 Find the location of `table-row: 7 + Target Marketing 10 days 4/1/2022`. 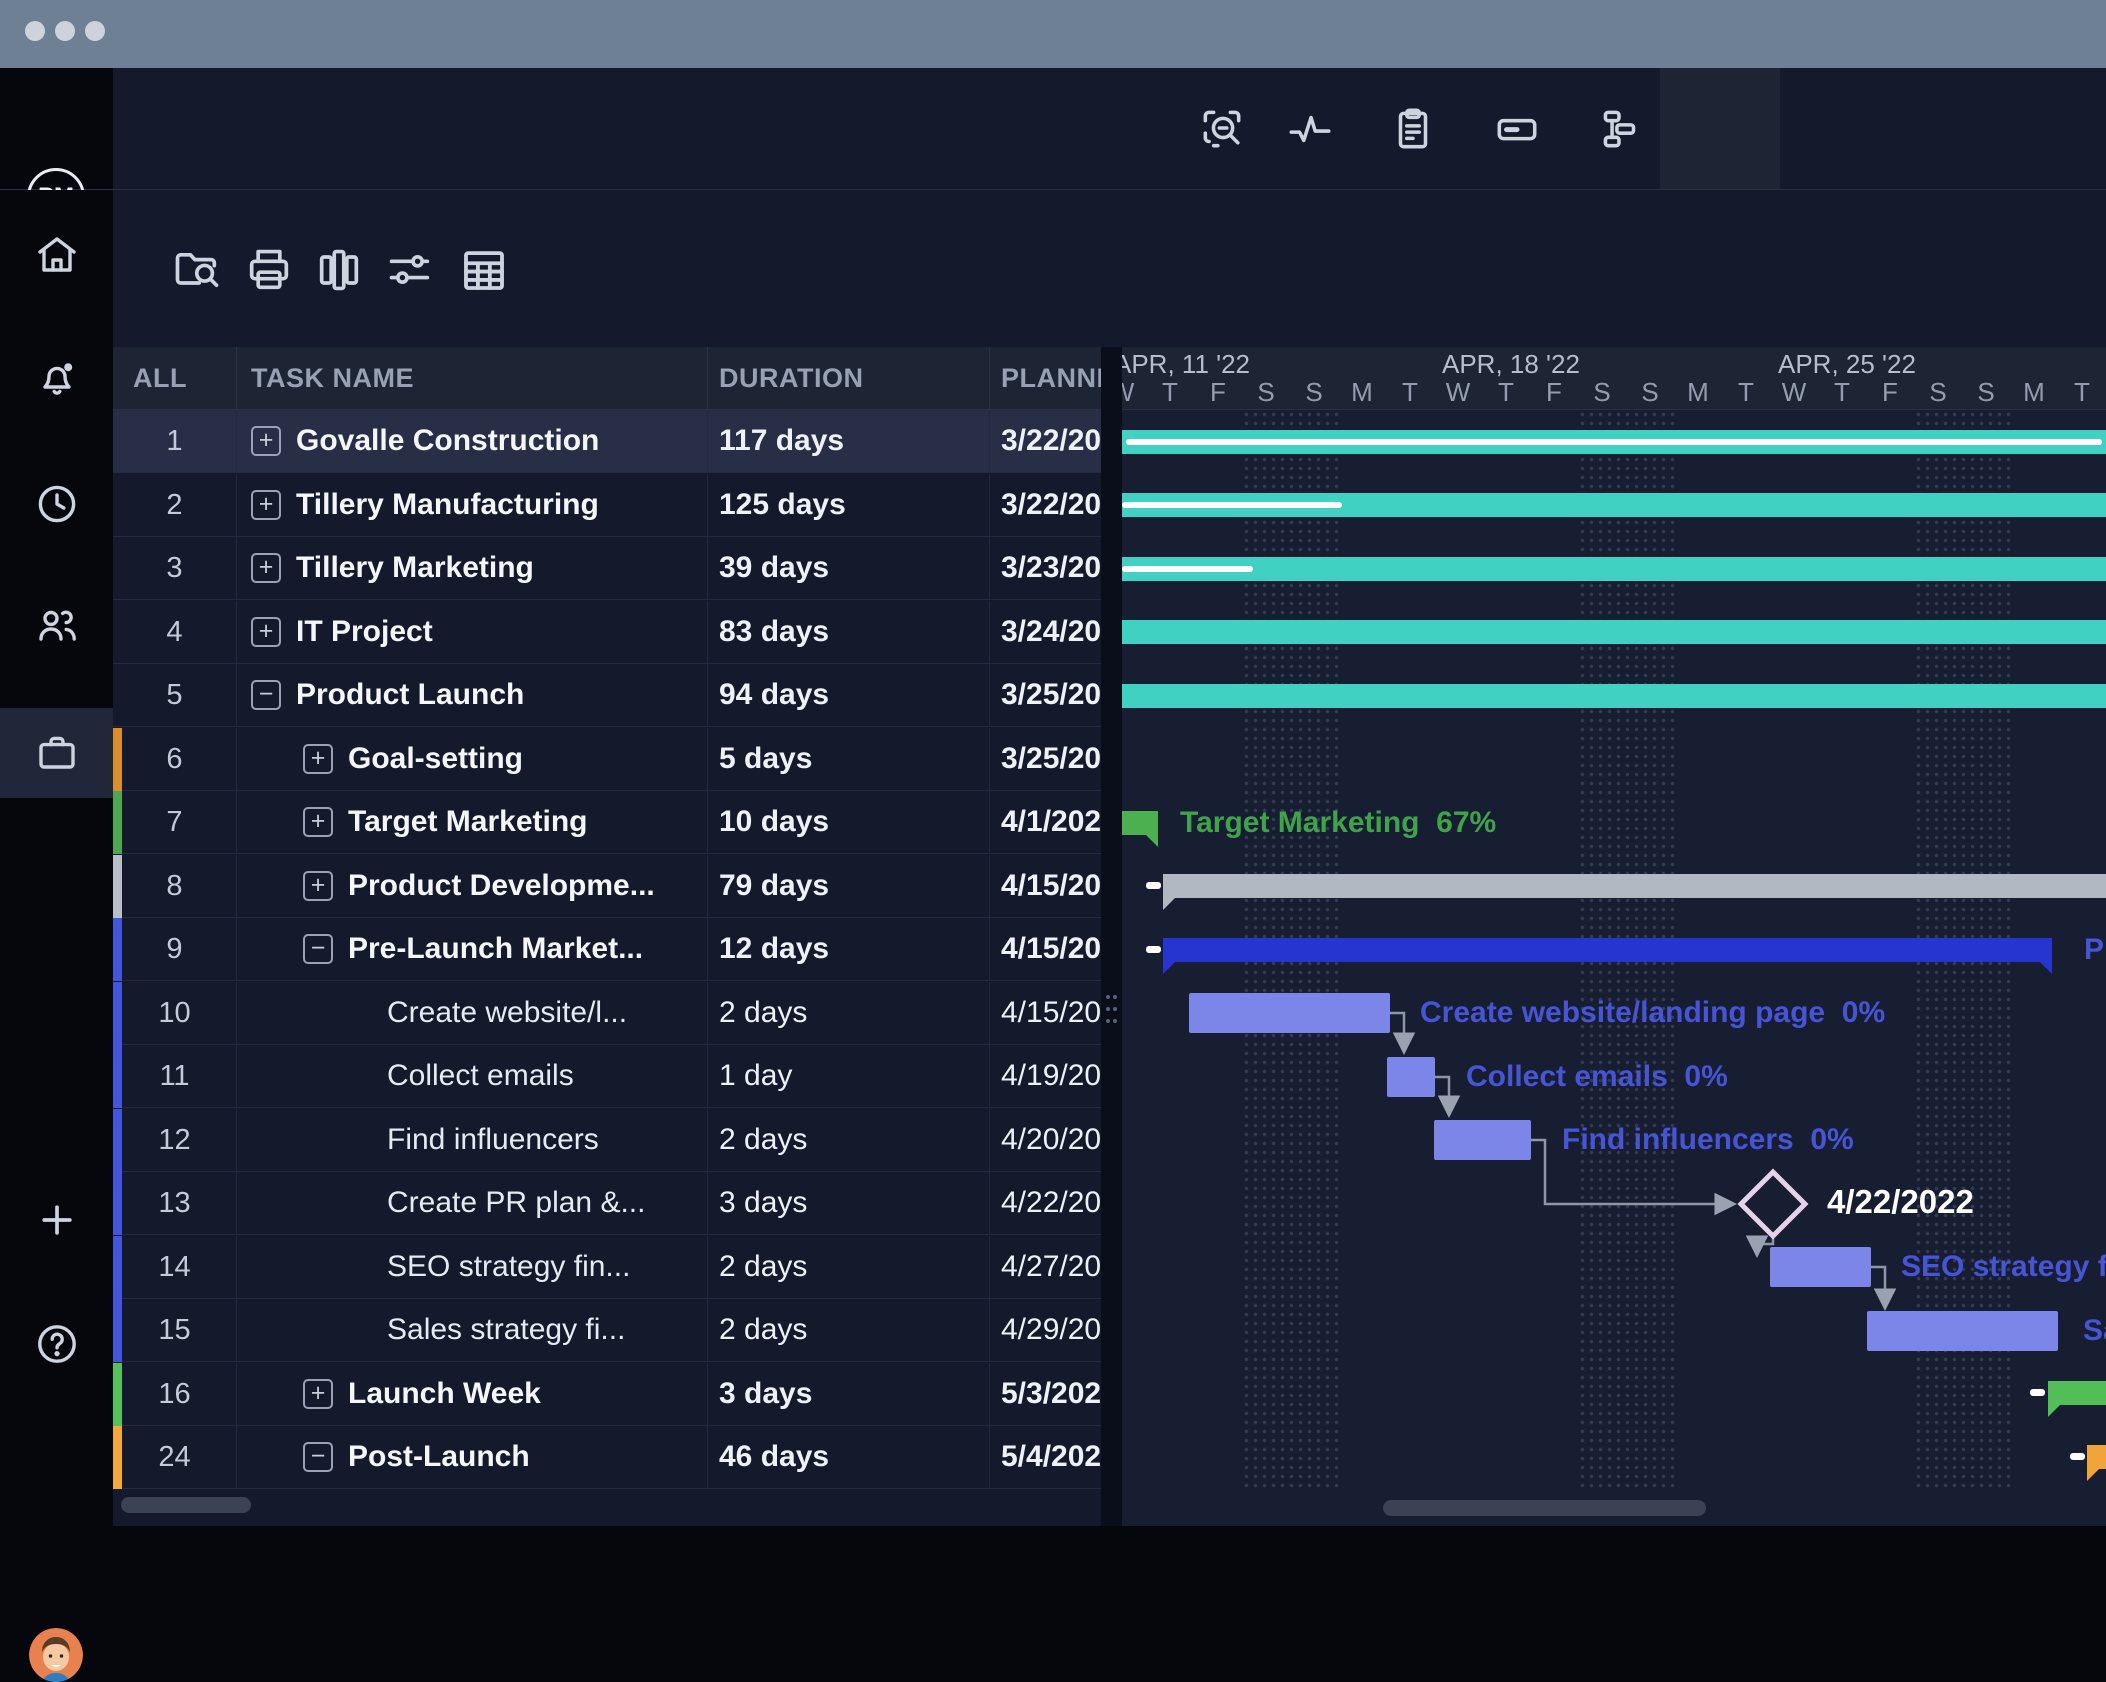

table-row: 7 + Target Marketing 10 days 4/1/2022 is located at coordinates (607, 822).